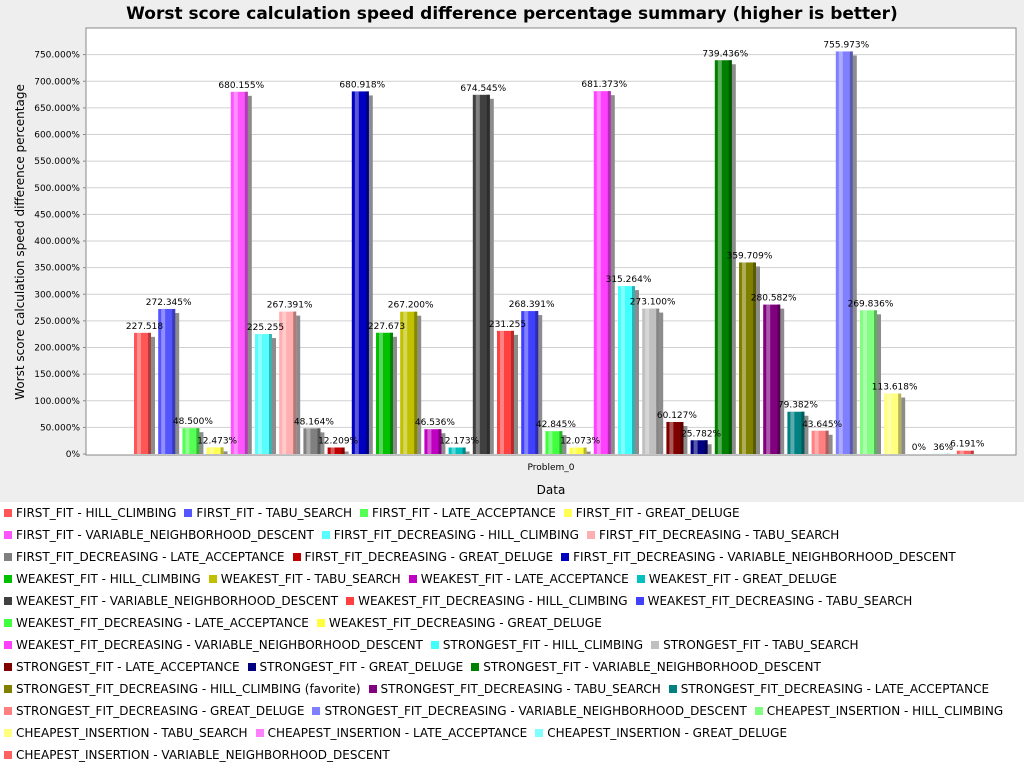  I want to click on legend-label: STRONGEST_FIT_DECREASING - GREAT_DELUGE, so click(160, 711).